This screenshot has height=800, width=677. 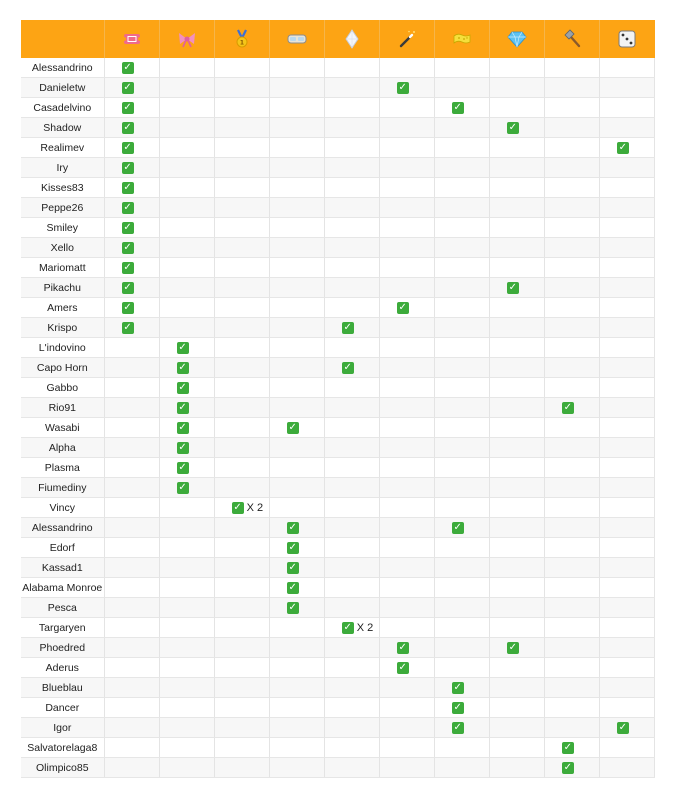 What do you see at coordinates (338, 727) in the screenshot?
I see `table-row: Igor ✓ ✓` at bounding box center [338, 727].